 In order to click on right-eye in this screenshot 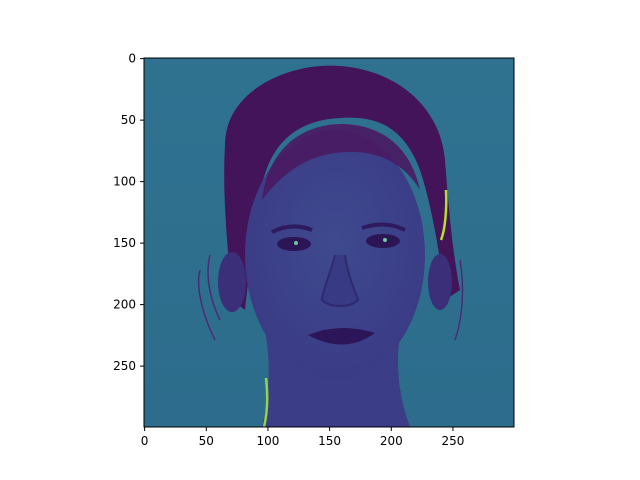, I will do `click(383, 241)`.